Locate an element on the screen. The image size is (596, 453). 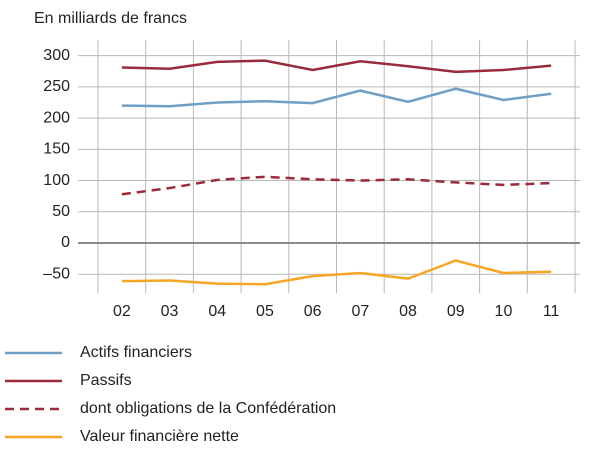
y-tick-label: 300 is located at coordinates (56, 55).